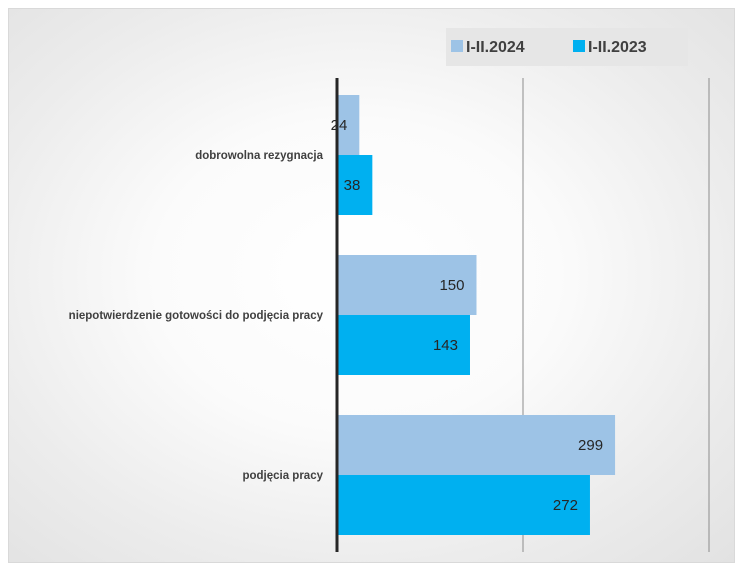 This screenshot has height=571, width=743. I want to click on data-label-2023-1: 143, so click(445, 345).